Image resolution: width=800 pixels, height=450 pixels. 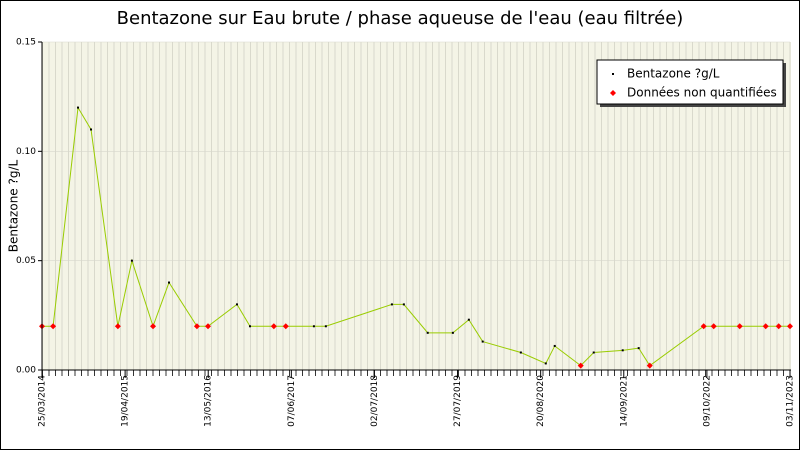 I want to click on x-tick-label: 13/05/2016, so click(x=209, y=401).